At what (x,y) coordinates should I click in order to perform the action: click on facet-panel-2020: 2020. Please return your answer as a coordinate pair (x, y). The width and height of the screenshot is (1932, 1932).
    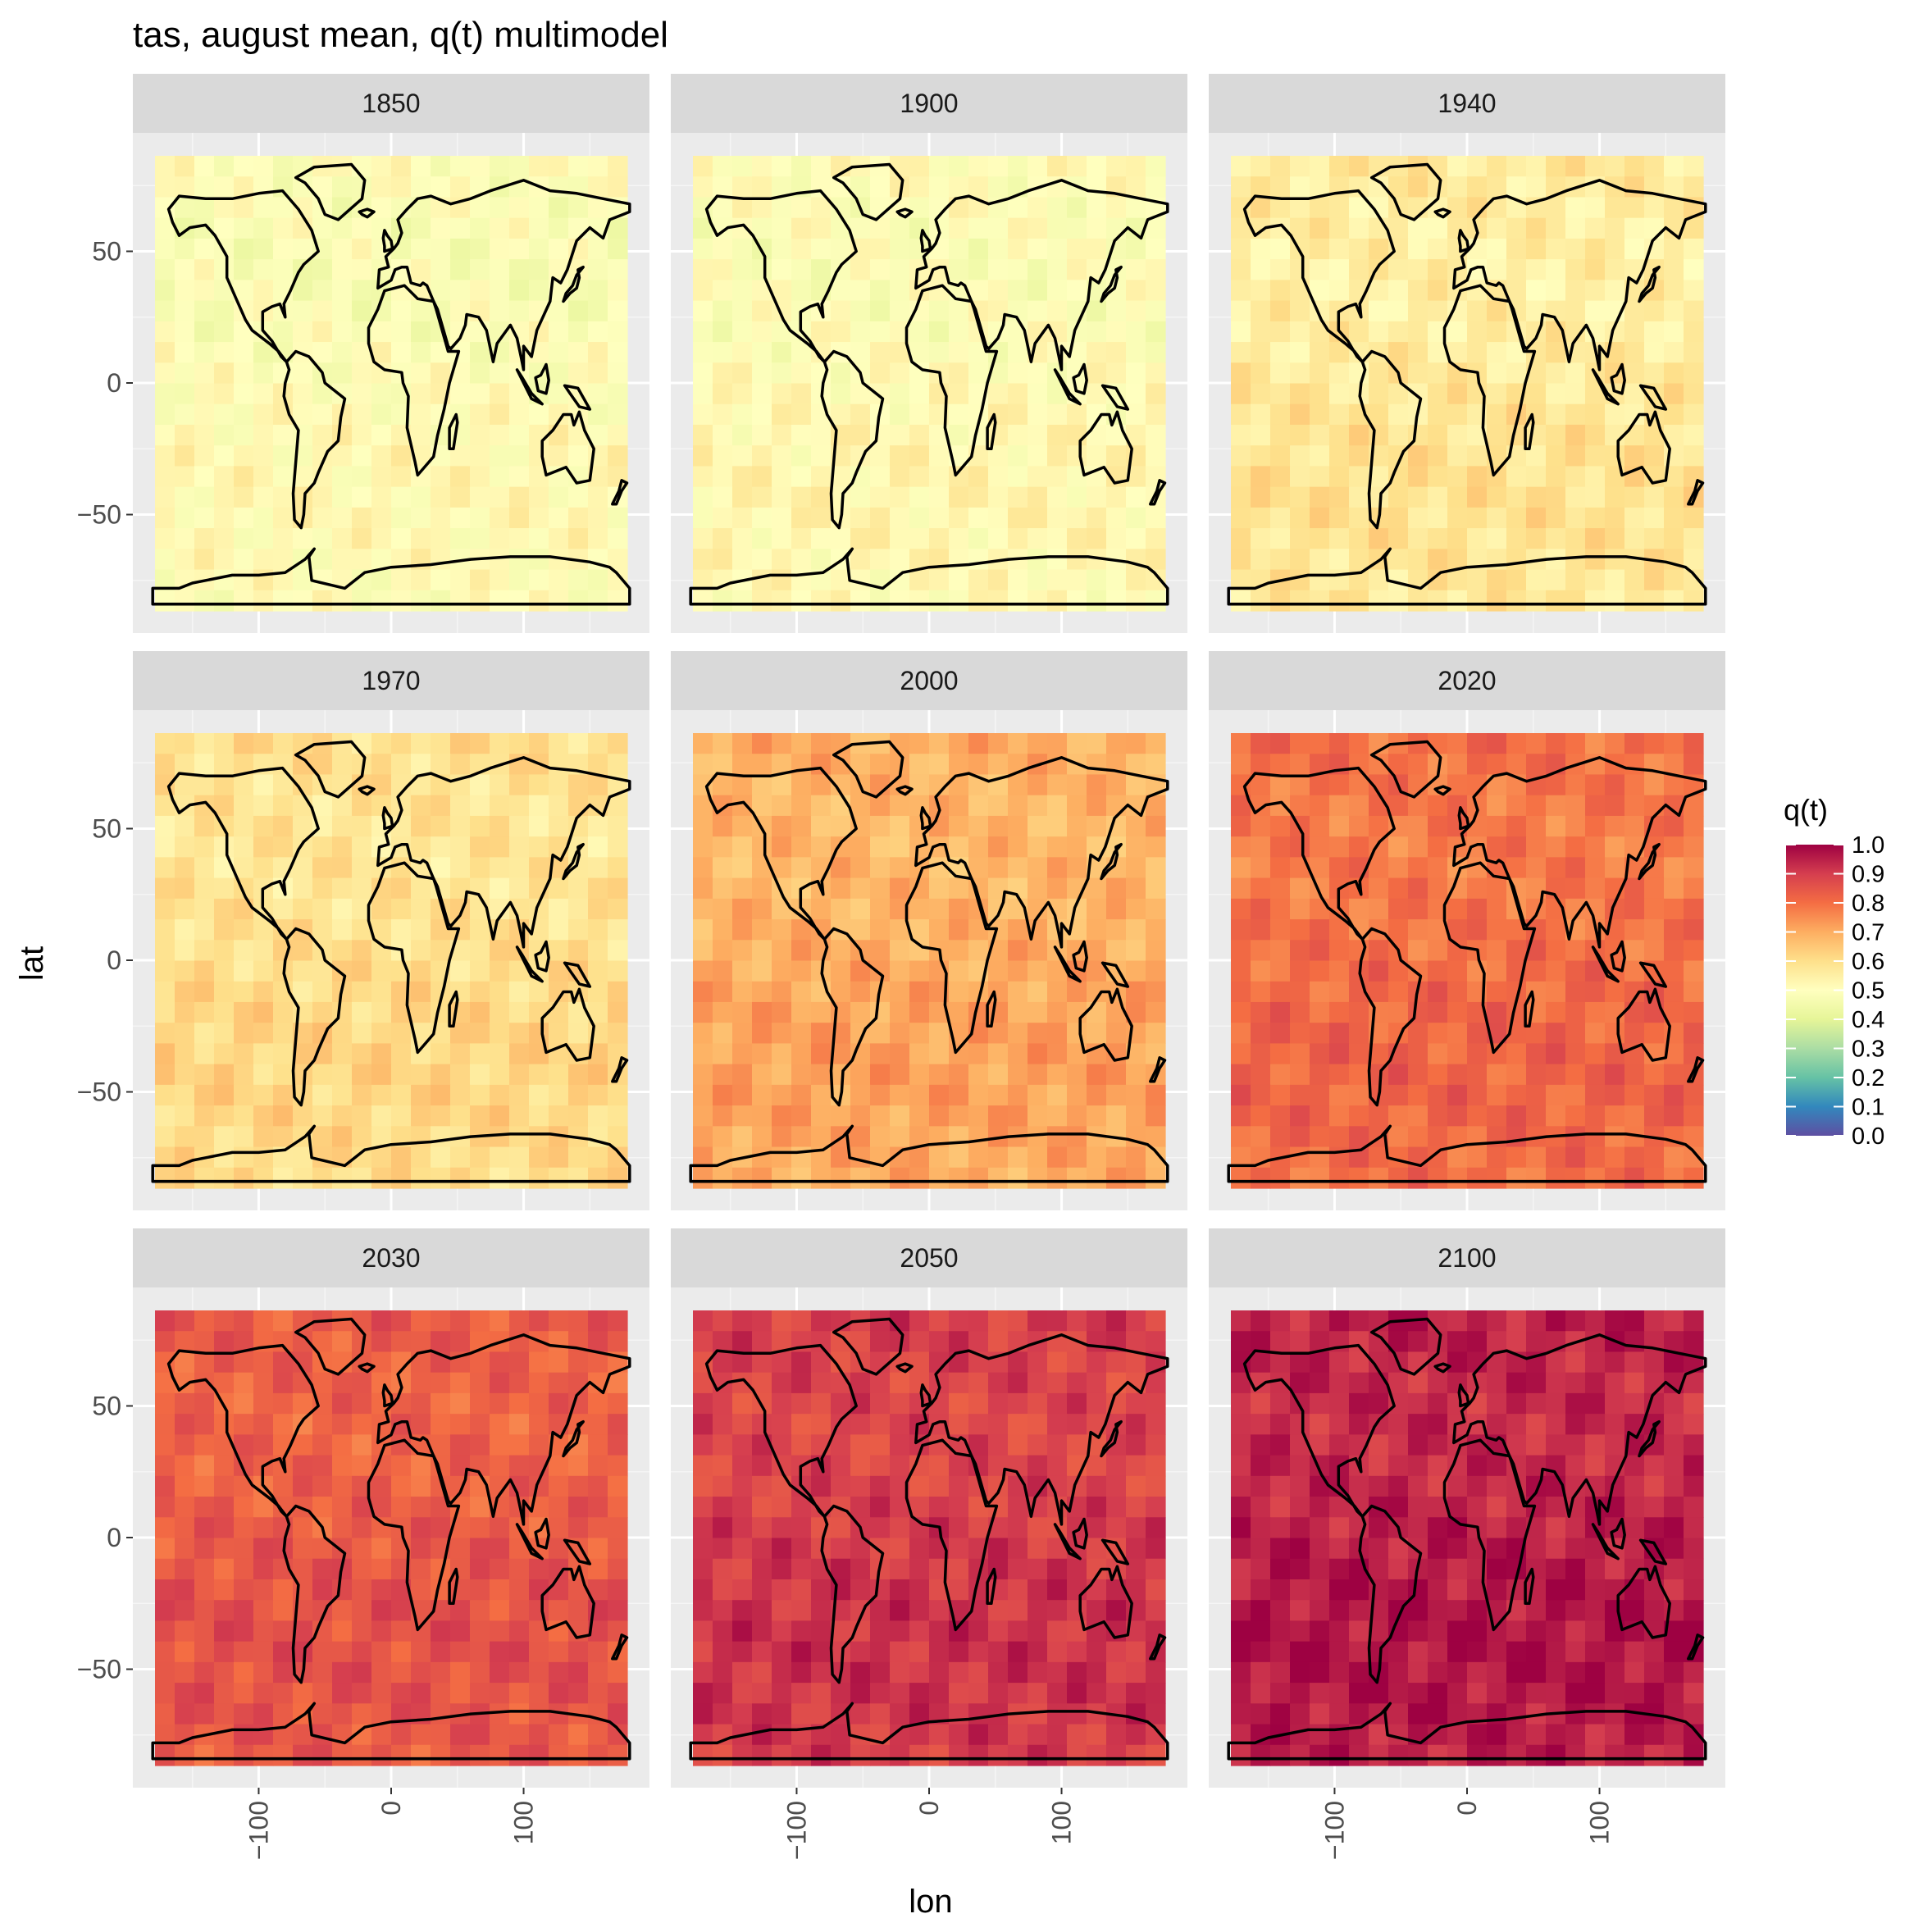
    Looking at the image, I should click on (1467, 930).